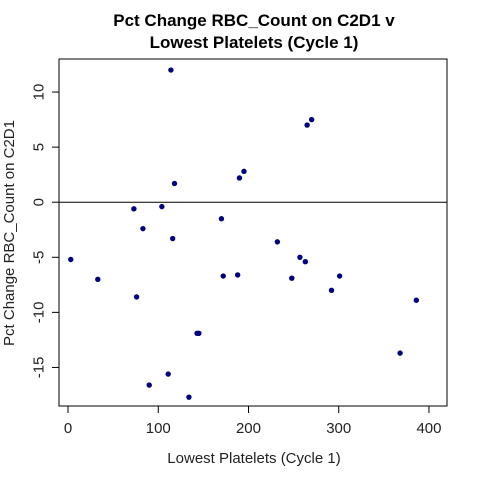 The height and width of the screenshot is (480, 480). Describe the element at coordinates (39, 202) in the screenshot. I see `y-tick-label: 0` at that location.